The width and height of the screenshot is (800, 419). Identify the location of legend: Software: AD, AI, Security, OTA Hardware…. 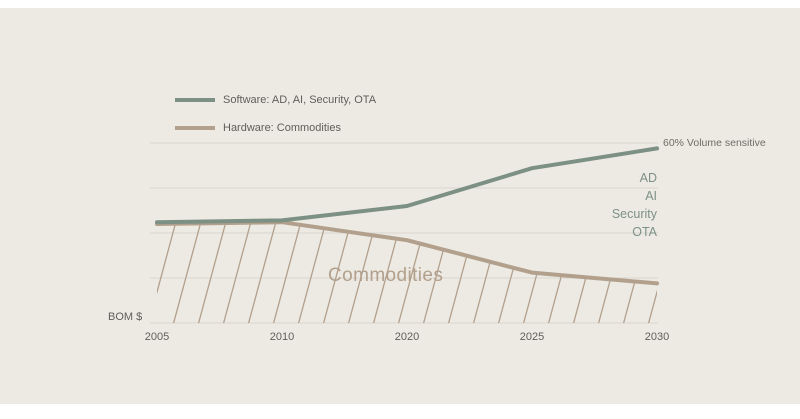
(275, 121).